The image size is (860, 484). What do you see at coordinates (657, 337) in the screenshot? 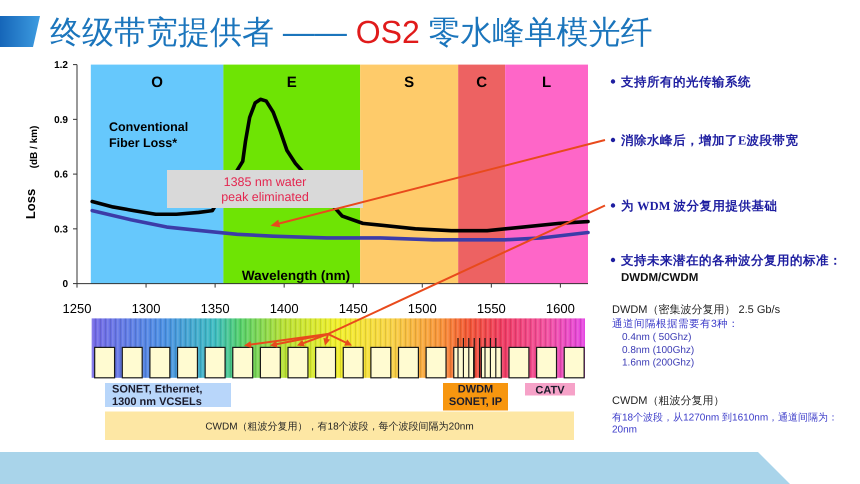
I see `annotation: 0.4nm ( 50Ghz)` at bounding box center [657, 337].